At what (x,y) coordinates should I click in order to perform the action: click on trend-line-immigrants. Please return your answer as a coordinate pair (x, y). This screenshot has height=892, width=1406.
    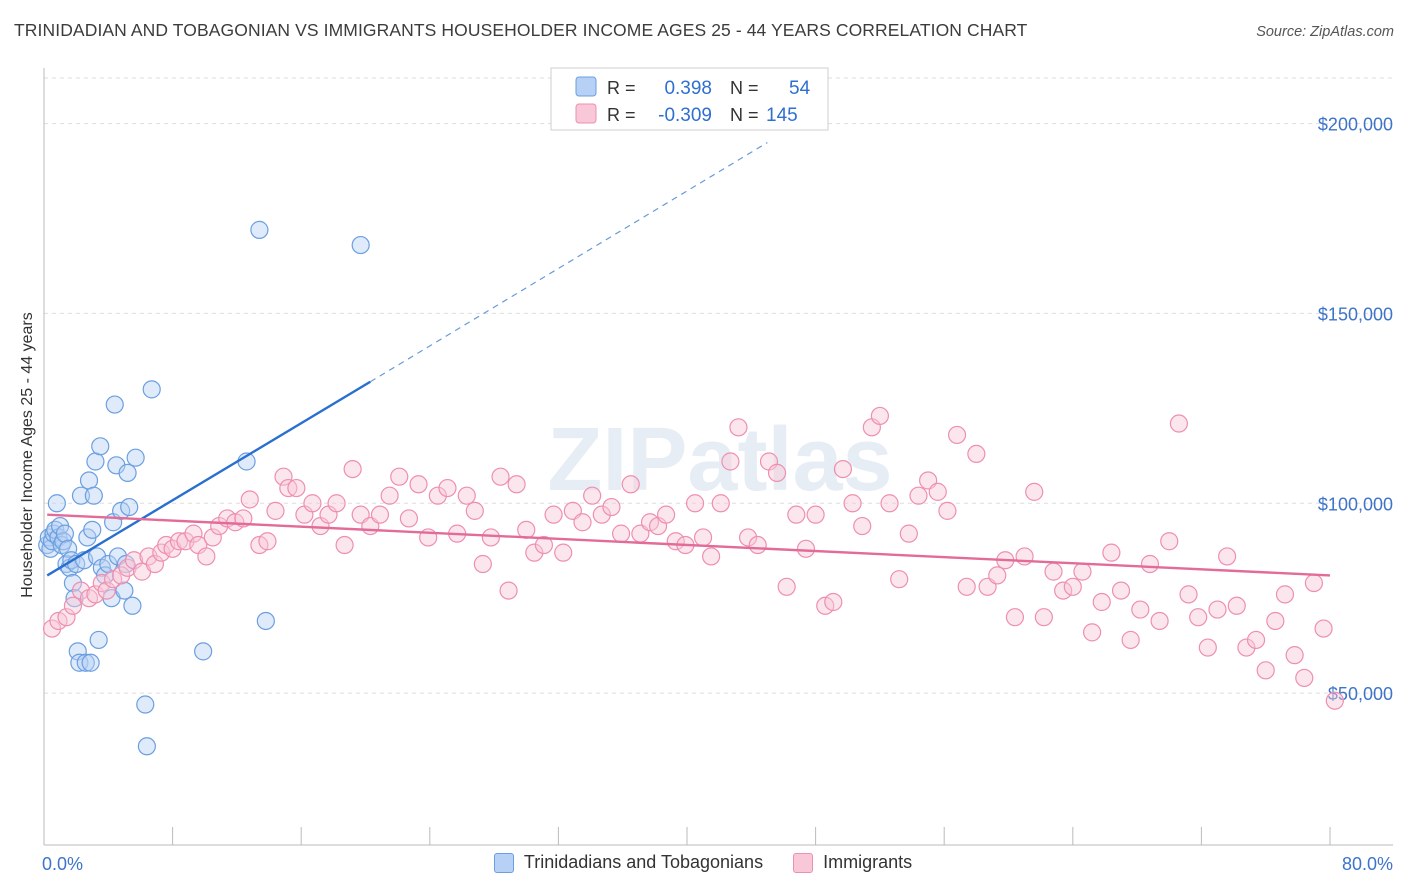
    Looking at the image, I should click on (689, 545).